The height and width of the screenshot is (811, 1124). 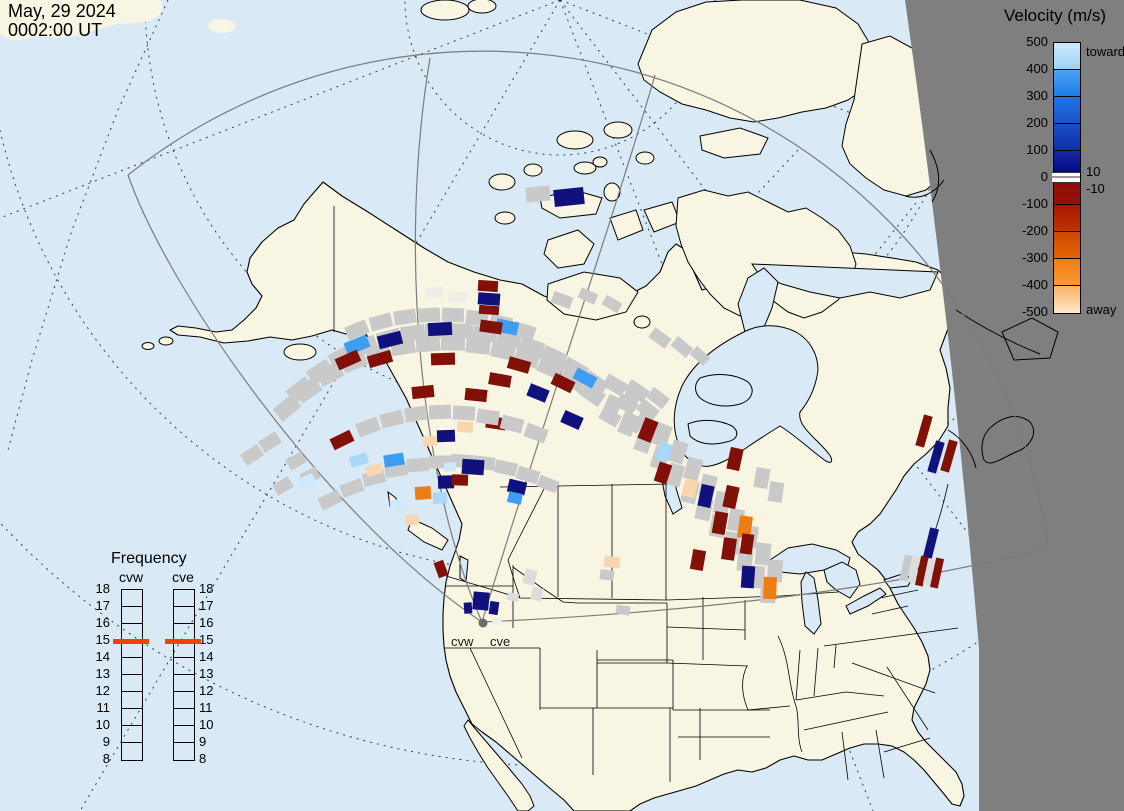 What do you see at coordinates (1030, 339) in the screenshot?
I see `newfoundland-outline` at bounding box center [1030, 339].